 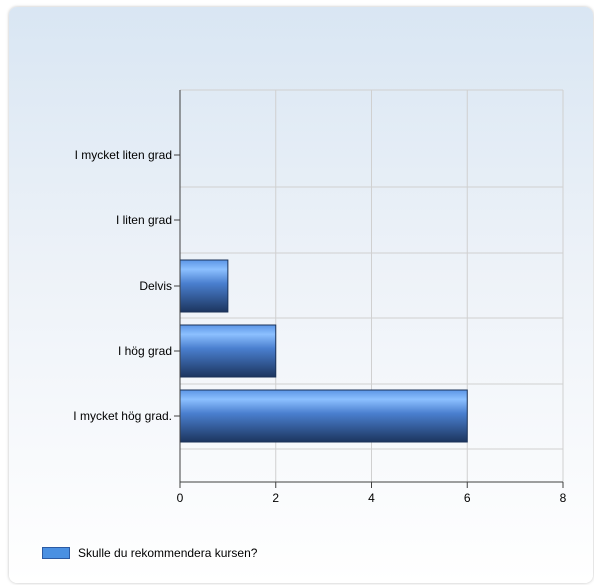 What do you see at coordinates (145, 351) in the screenshot?
I see `y-tick-label-3: I hög grad` at bounding box center [145, 351].